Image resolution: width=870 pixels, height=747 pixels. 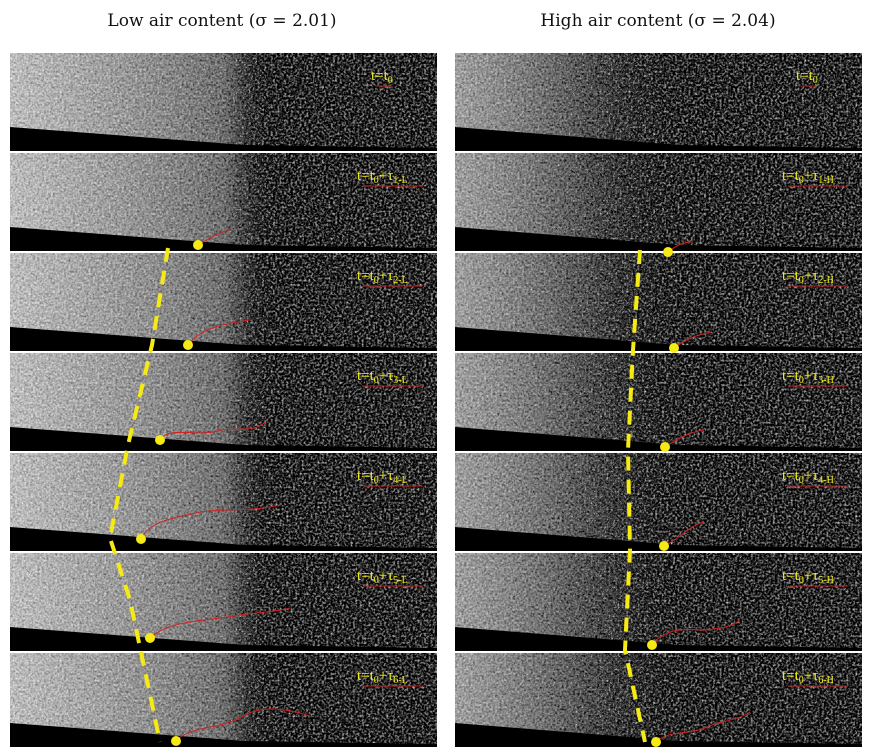 I want to click on label-subscript: 4-L, so click(x=400, y=480).